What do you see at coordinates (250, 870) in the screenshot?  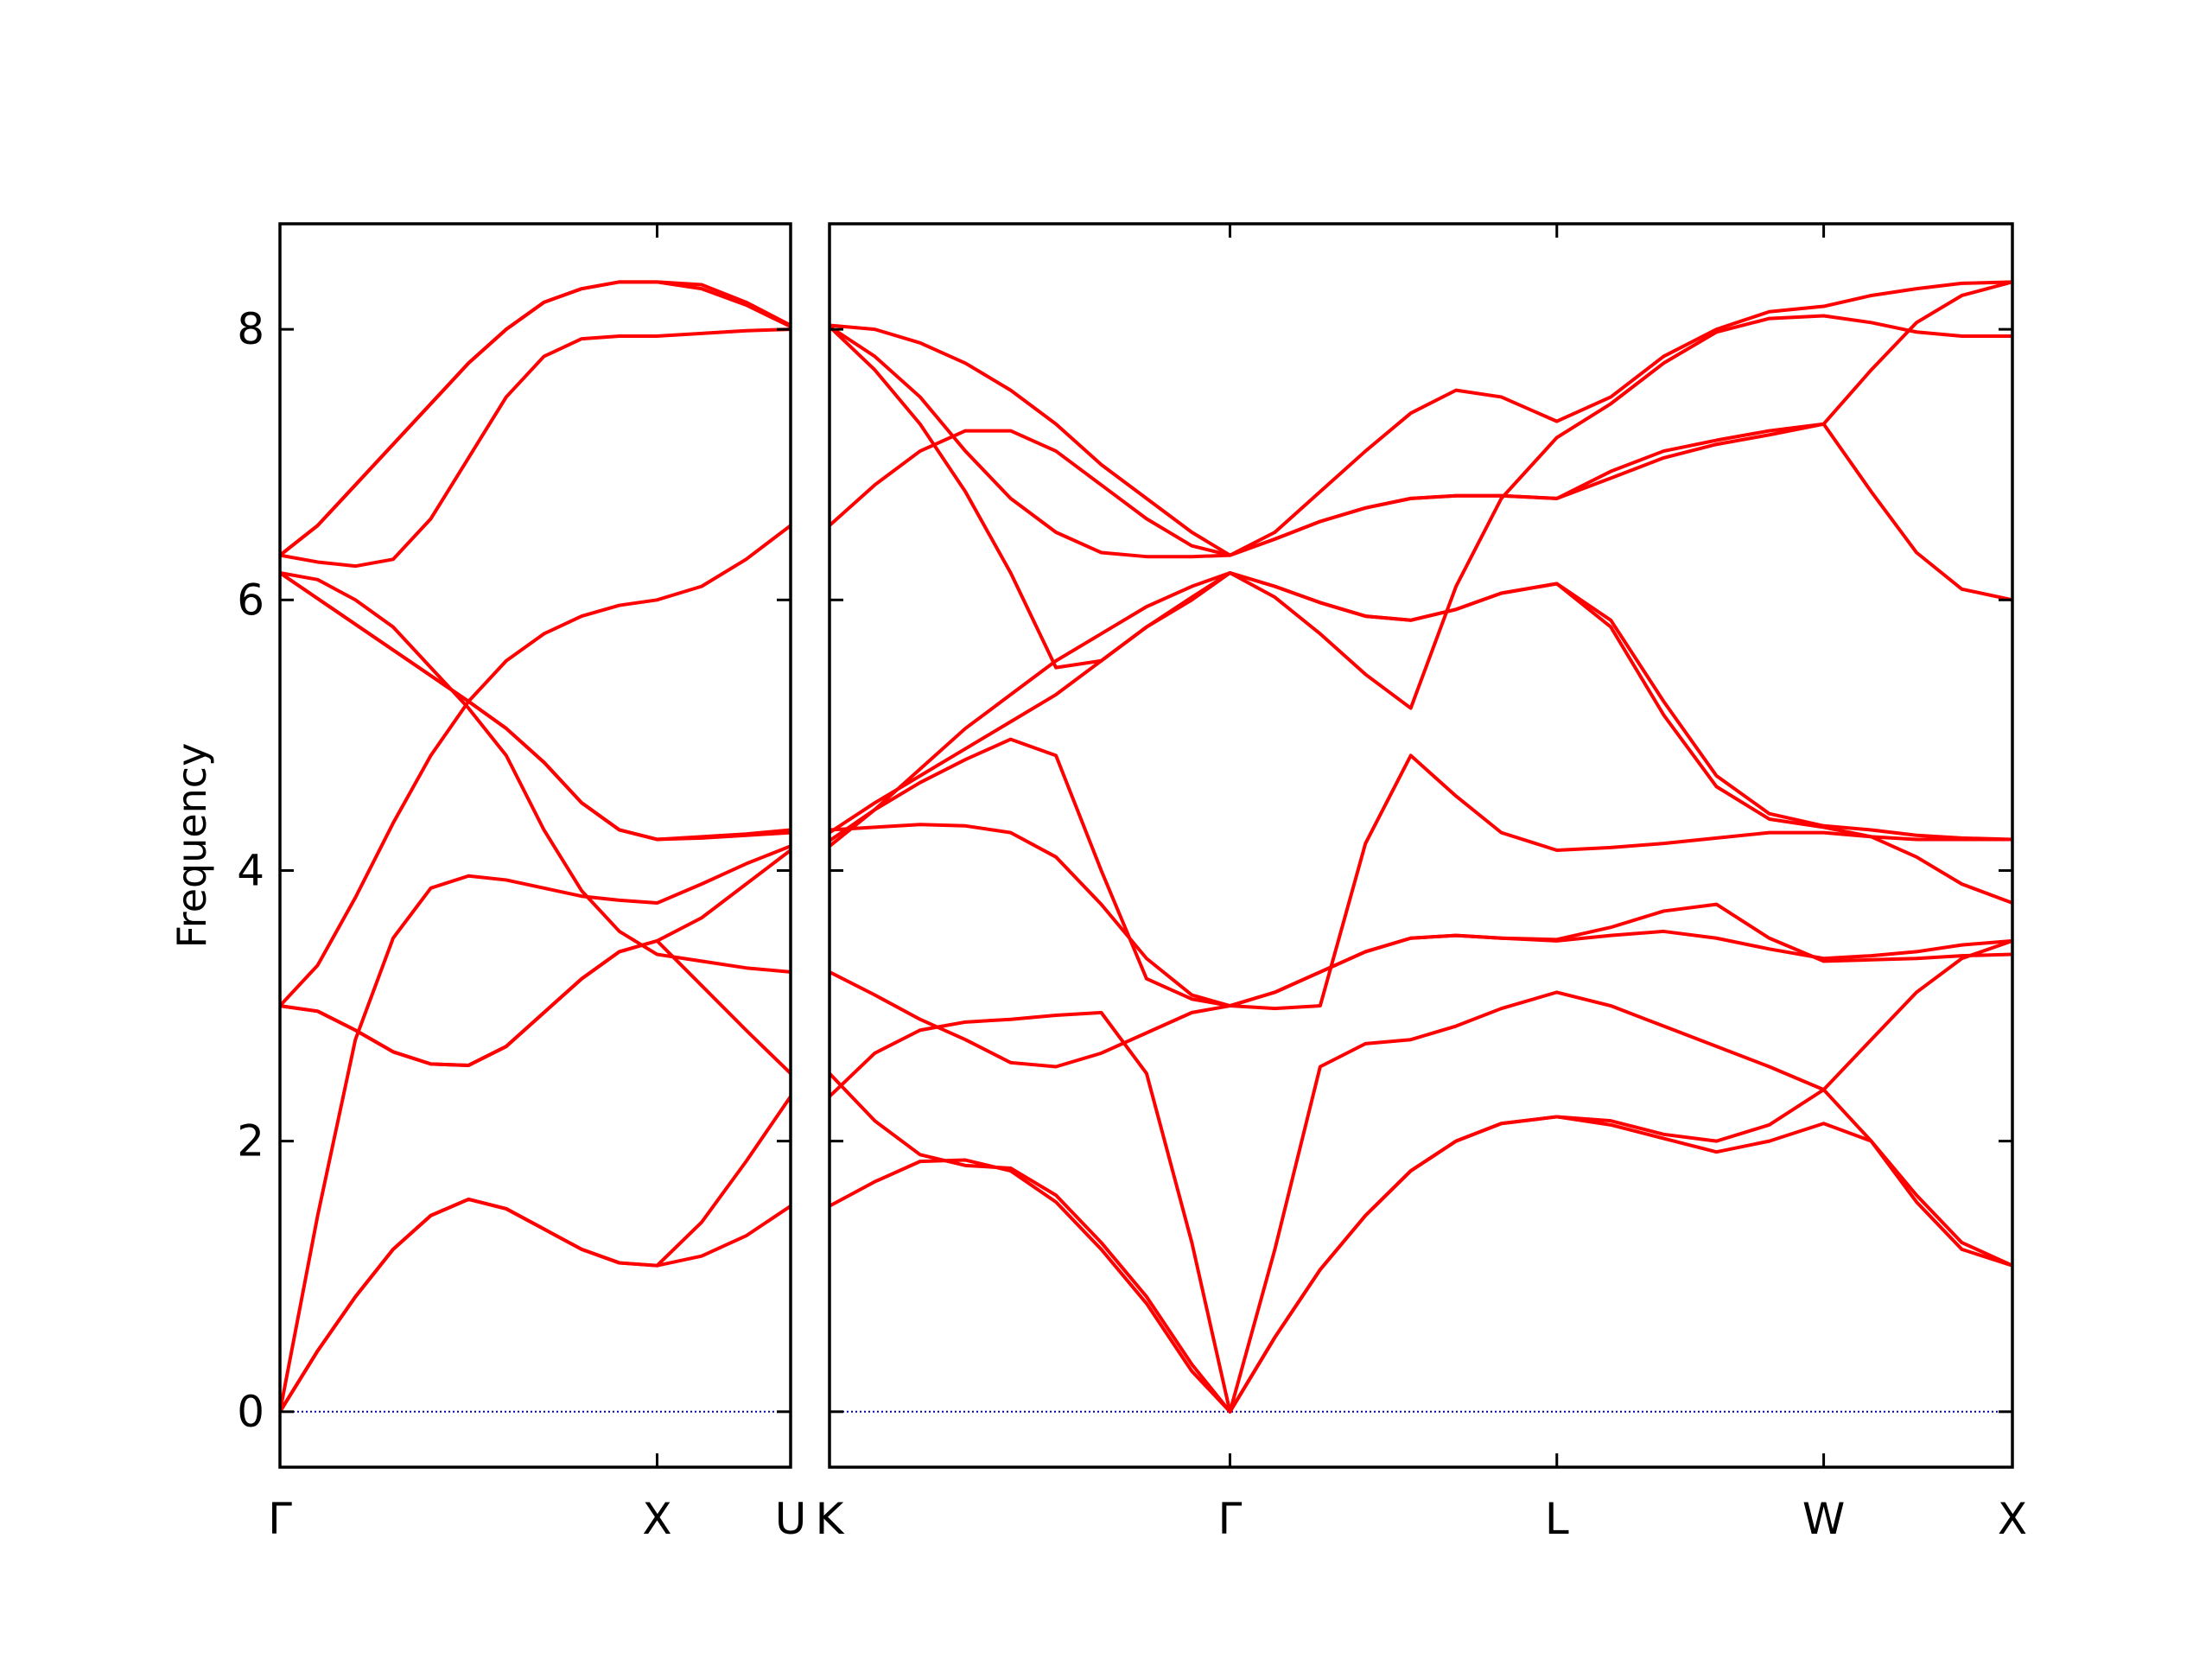 I see `y-tick-label: 4` at bounding box center [250, 870].